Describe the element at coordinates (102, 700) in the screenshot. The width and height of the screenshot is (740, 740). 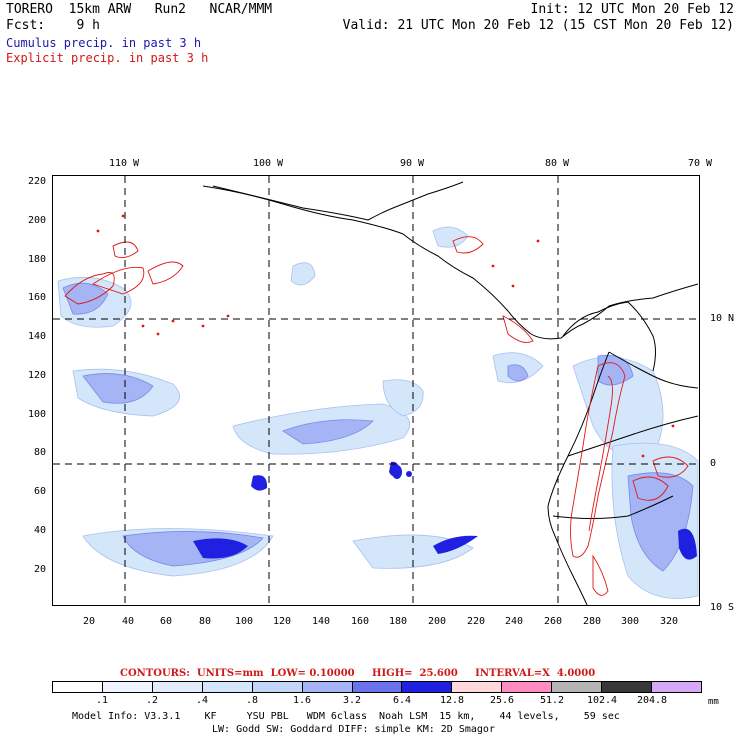
I see `colorbar-label: .1` at that location.